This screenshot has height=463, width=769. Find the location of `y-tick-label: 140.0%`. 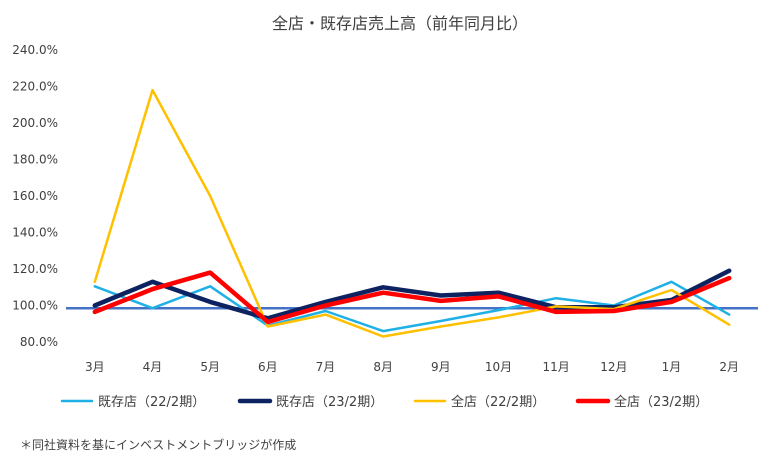

y-tick-label: 140.0% is located at coordinates (35, 233).